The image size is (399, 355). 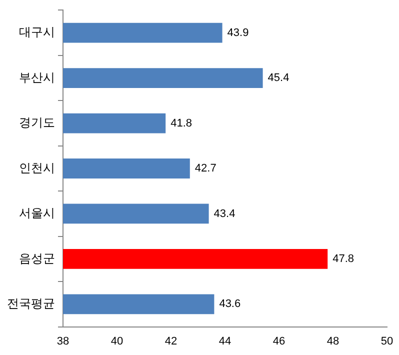 What do you see at coordinates (117, 341) in the screenshot?
I see `x-tick-label: 40` at bounding box center [117, 341].